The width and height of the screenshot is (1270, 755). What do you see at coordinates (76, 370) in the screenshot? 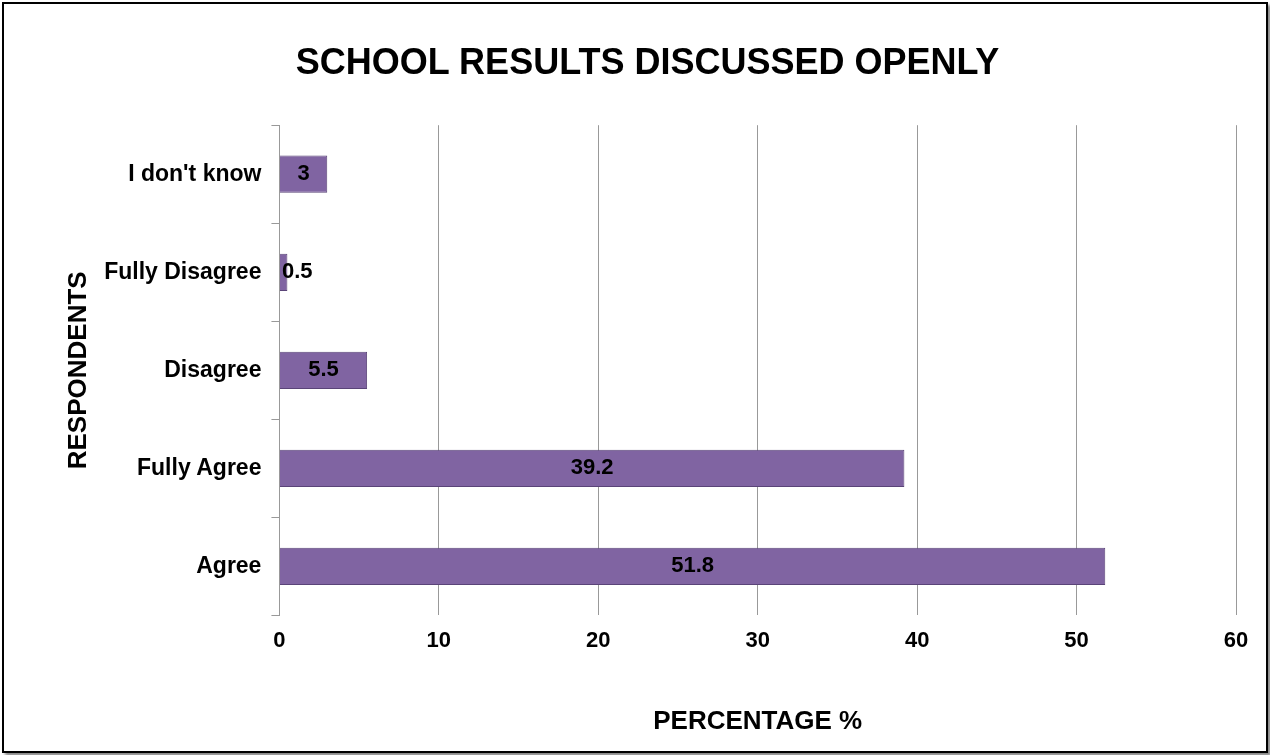
I see `y-axis-title: RESPONDENTS` at bounding box center [76, 370].